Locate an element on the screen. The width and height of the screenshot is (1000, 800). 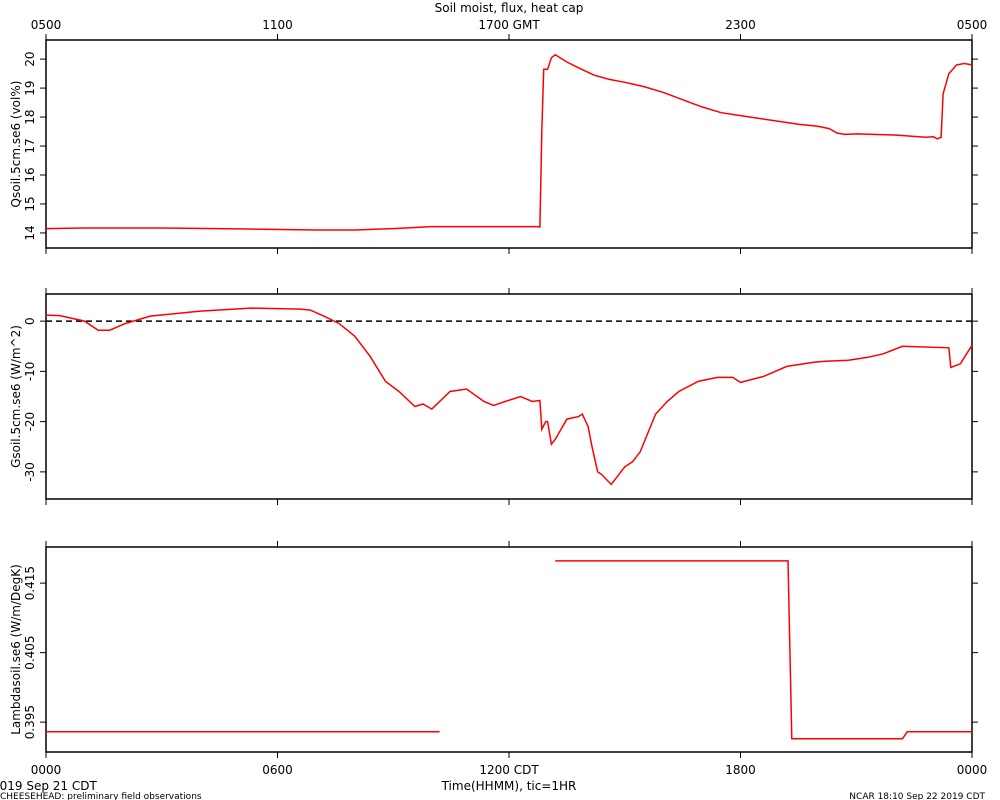
y-axis-label: Qsoil.5cm.se6 (vol%) is located at coordinates (16, 144).